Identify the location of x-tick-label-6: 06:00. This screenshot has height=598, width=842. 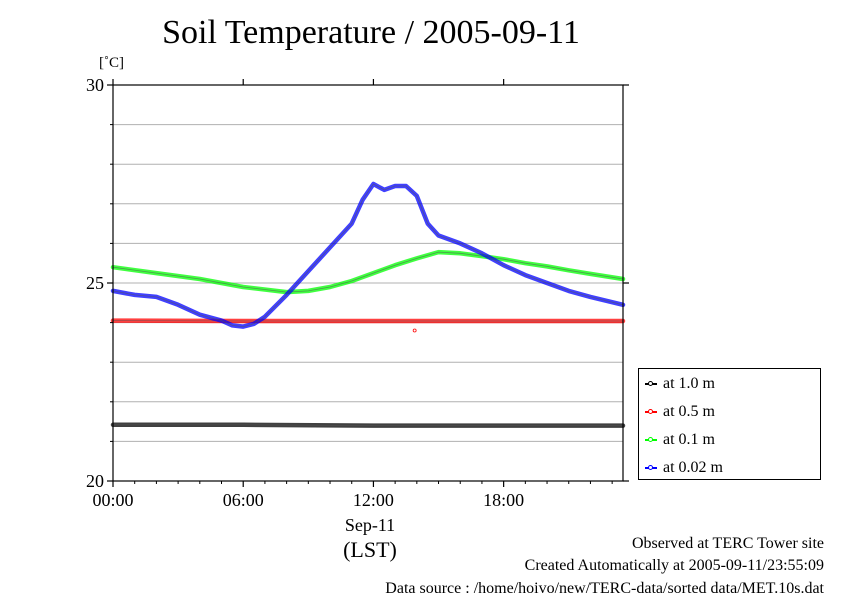
(243, 500).